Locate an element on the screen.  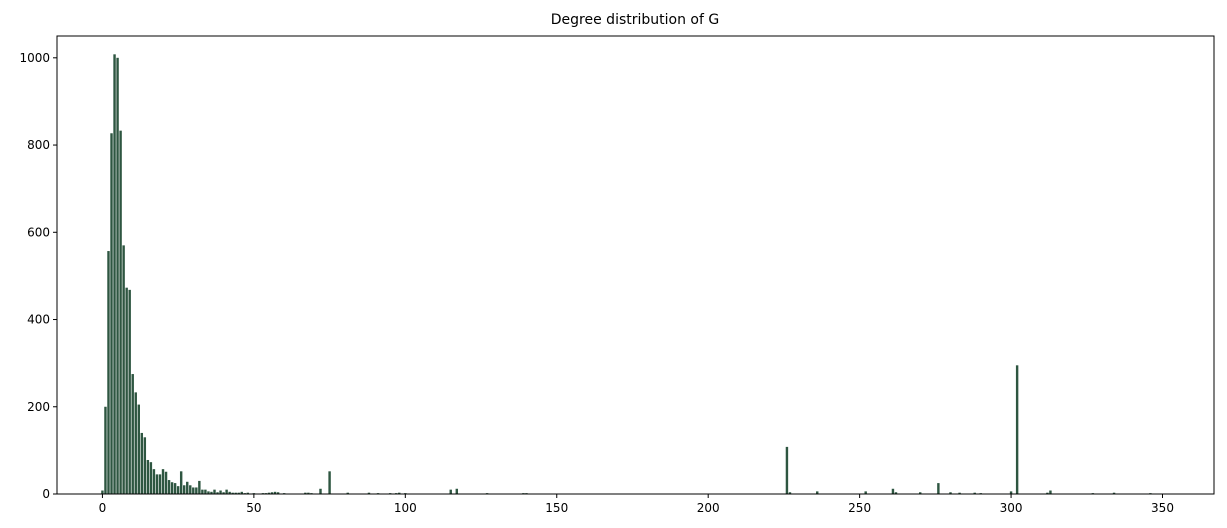
x-tick-label: 100 is located at coordinates (405, 508).